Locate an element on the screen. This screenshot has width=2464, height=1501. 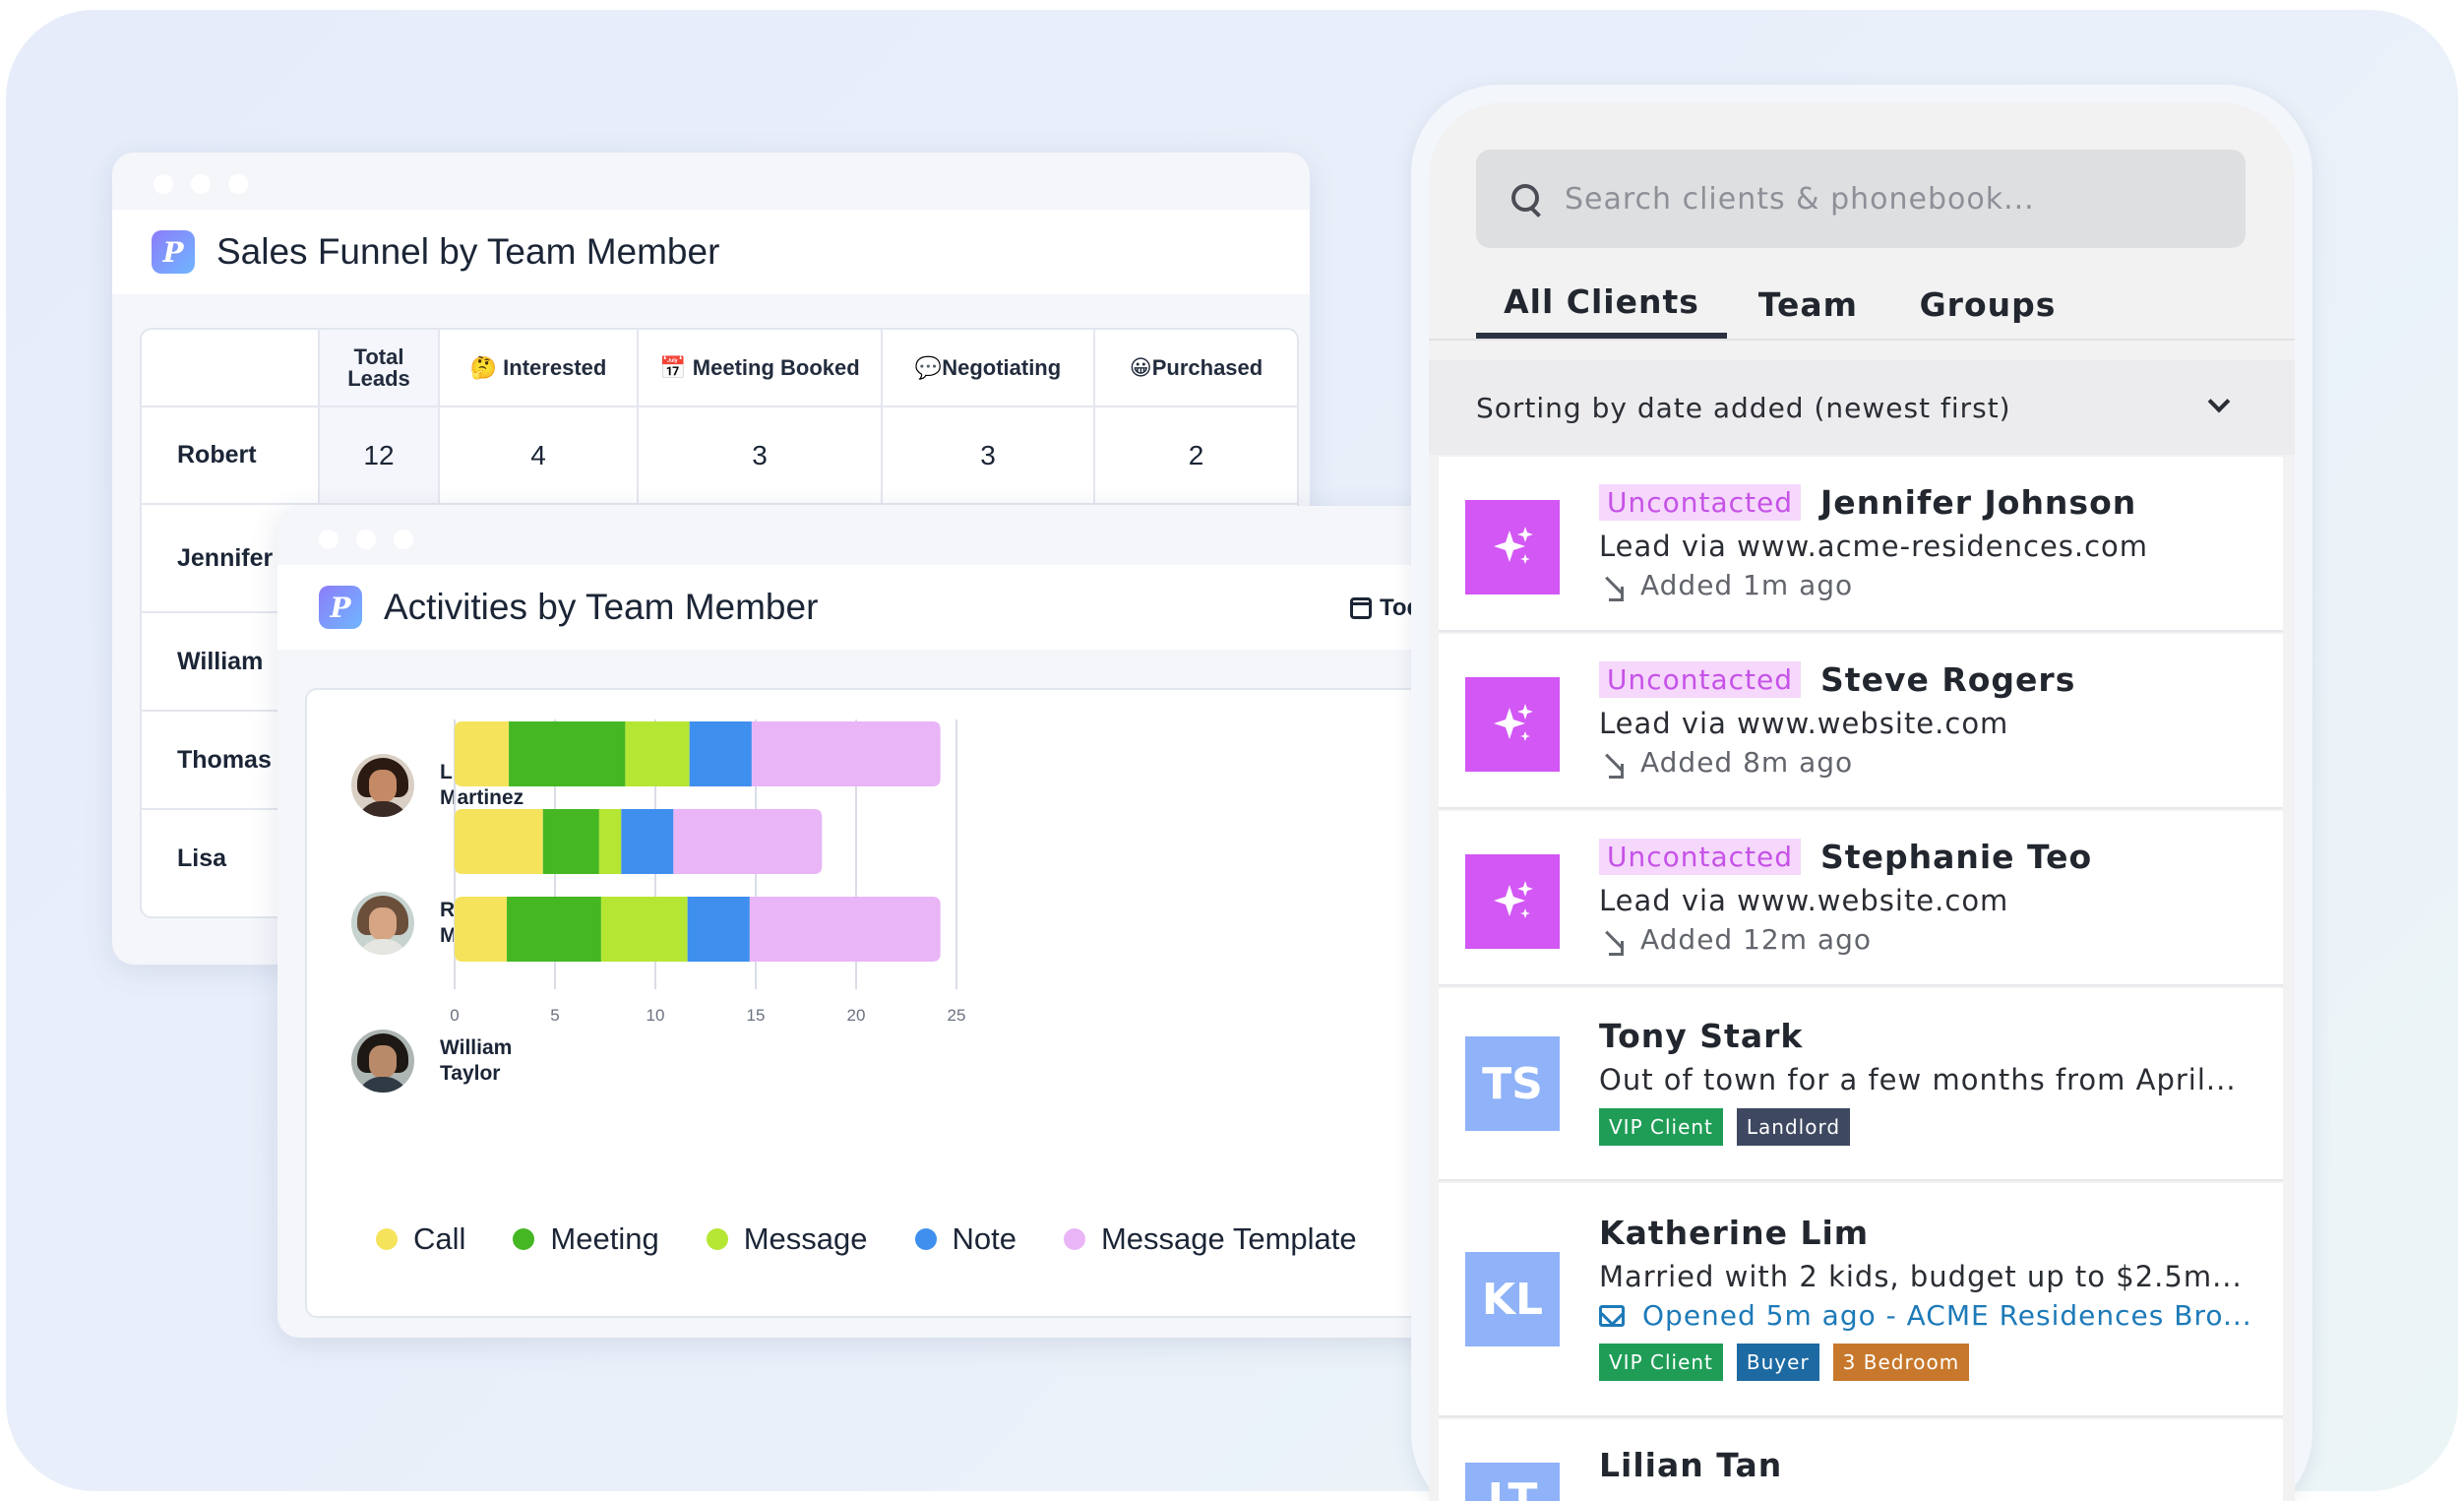
row-purchased: 2 is located at coordinates (1195, 456).